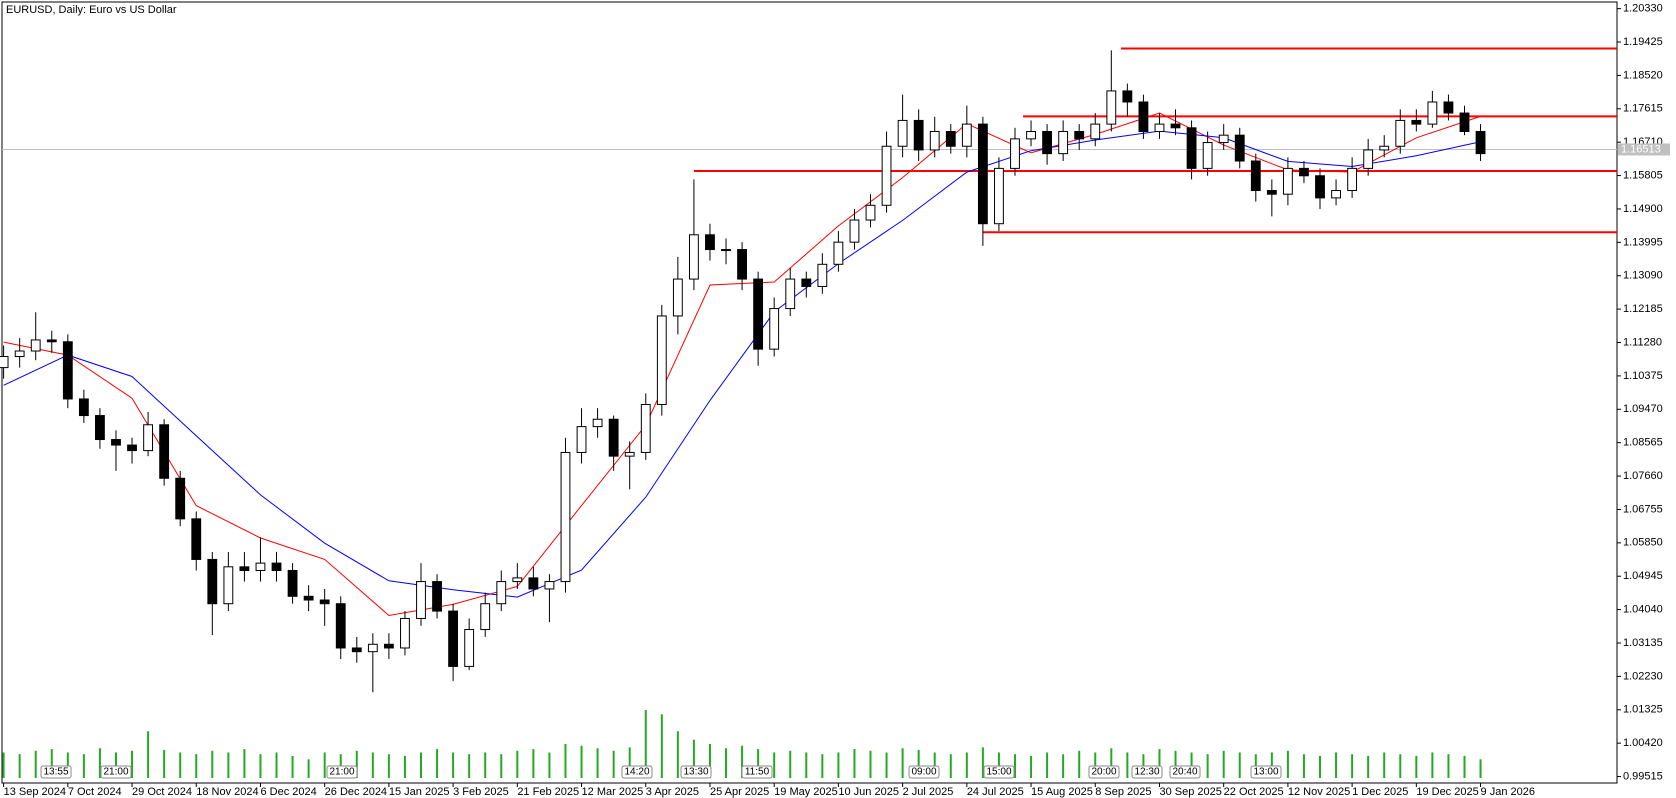  I want to click on chart-title: EURUSD, Daily: Euro vs US Dollar, so click(91, 10).